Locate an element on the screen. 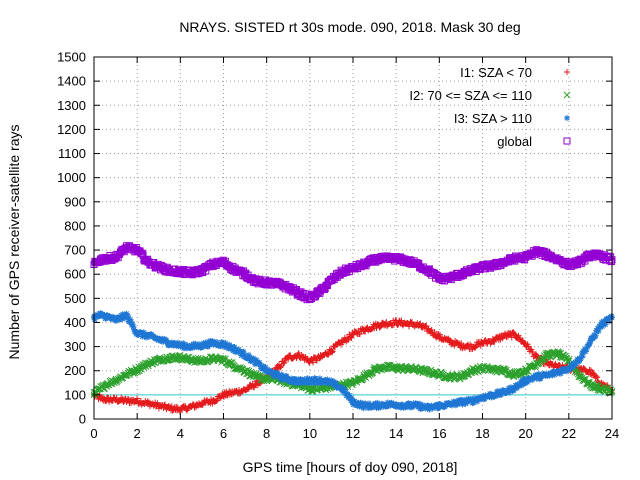 This screenshot has height=480, width=640. y-tick-label: 1500 is located at coordinates (71, 57).